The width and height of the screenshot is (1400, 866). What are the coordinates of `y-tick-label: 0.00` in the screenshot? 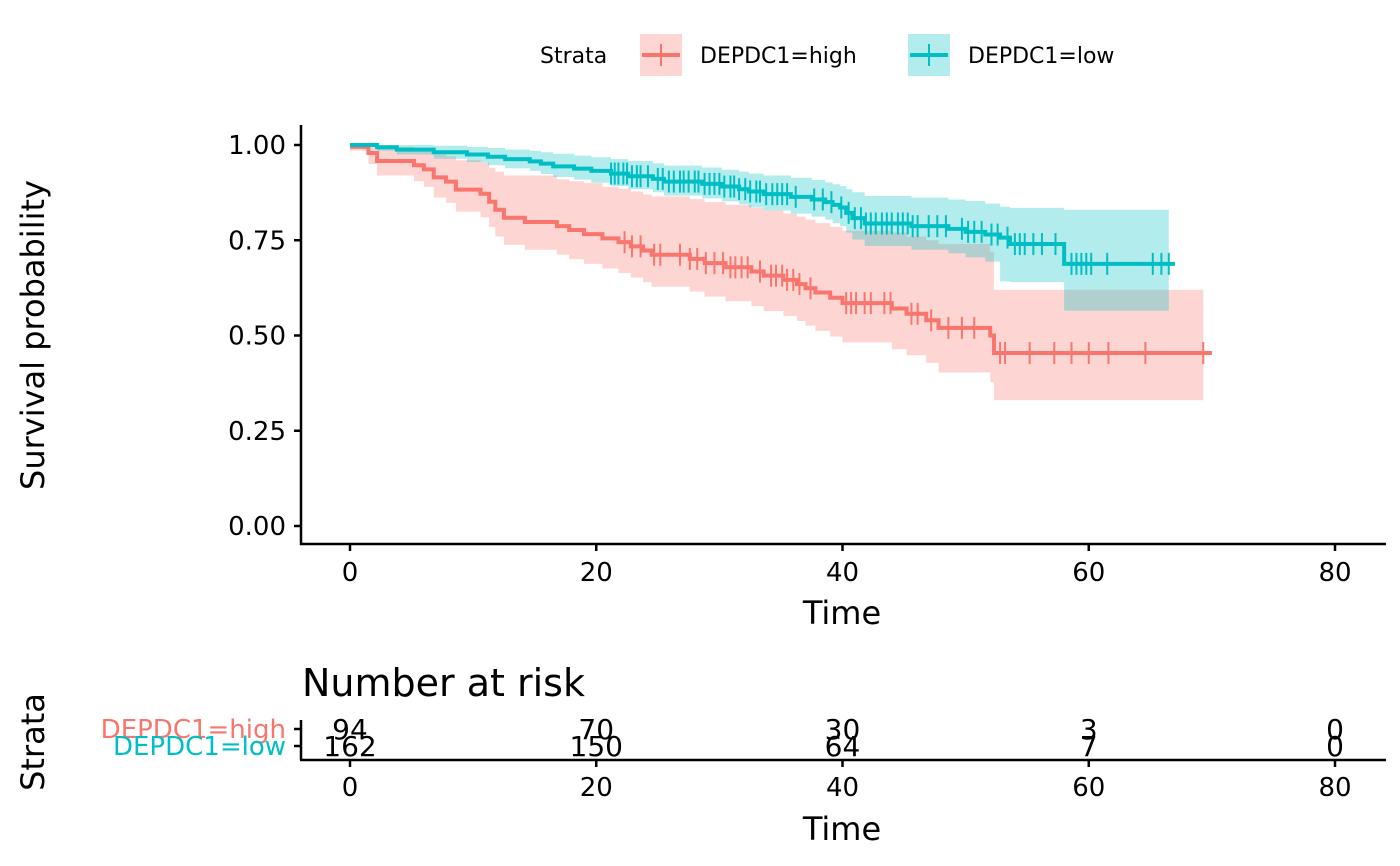 It's located at (257, 527).